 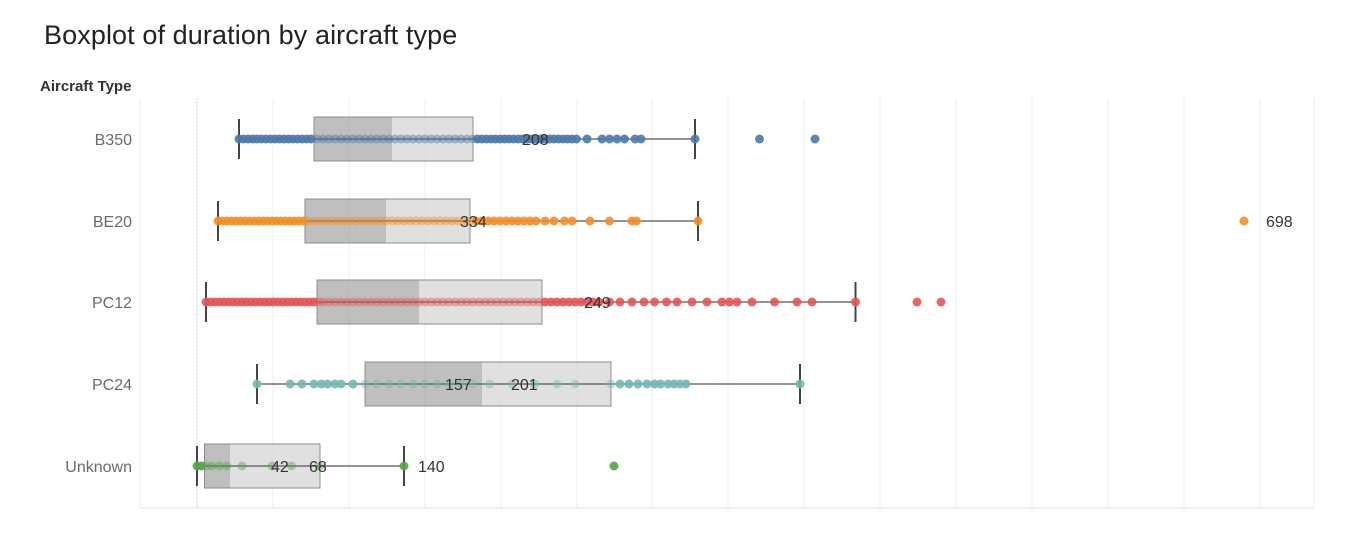 I want to click on max-label: 208, so click(x=535, y=140).